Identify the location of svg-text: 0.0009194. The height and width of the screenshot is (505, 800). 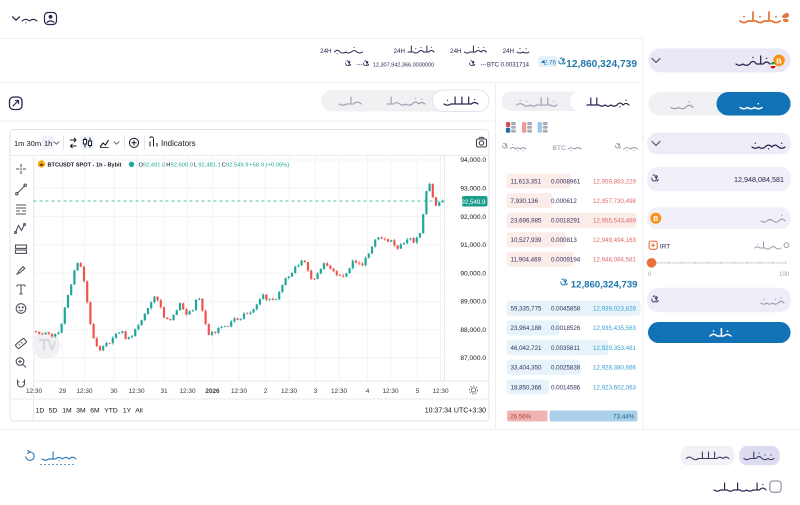
(566, 260).